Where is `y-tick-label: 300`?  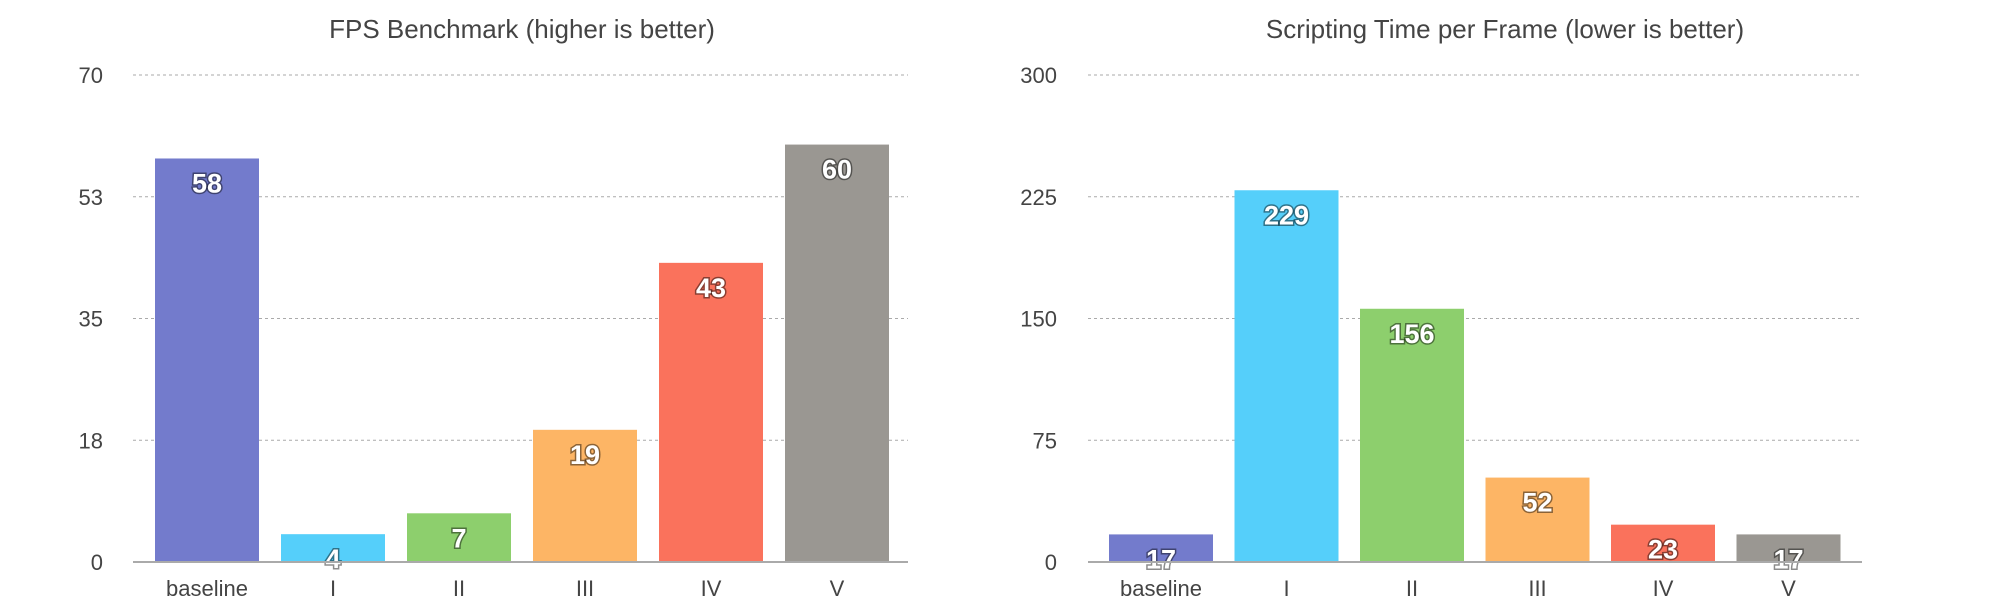
y-tick-label: 300 is located at coordinates (1038, 75).